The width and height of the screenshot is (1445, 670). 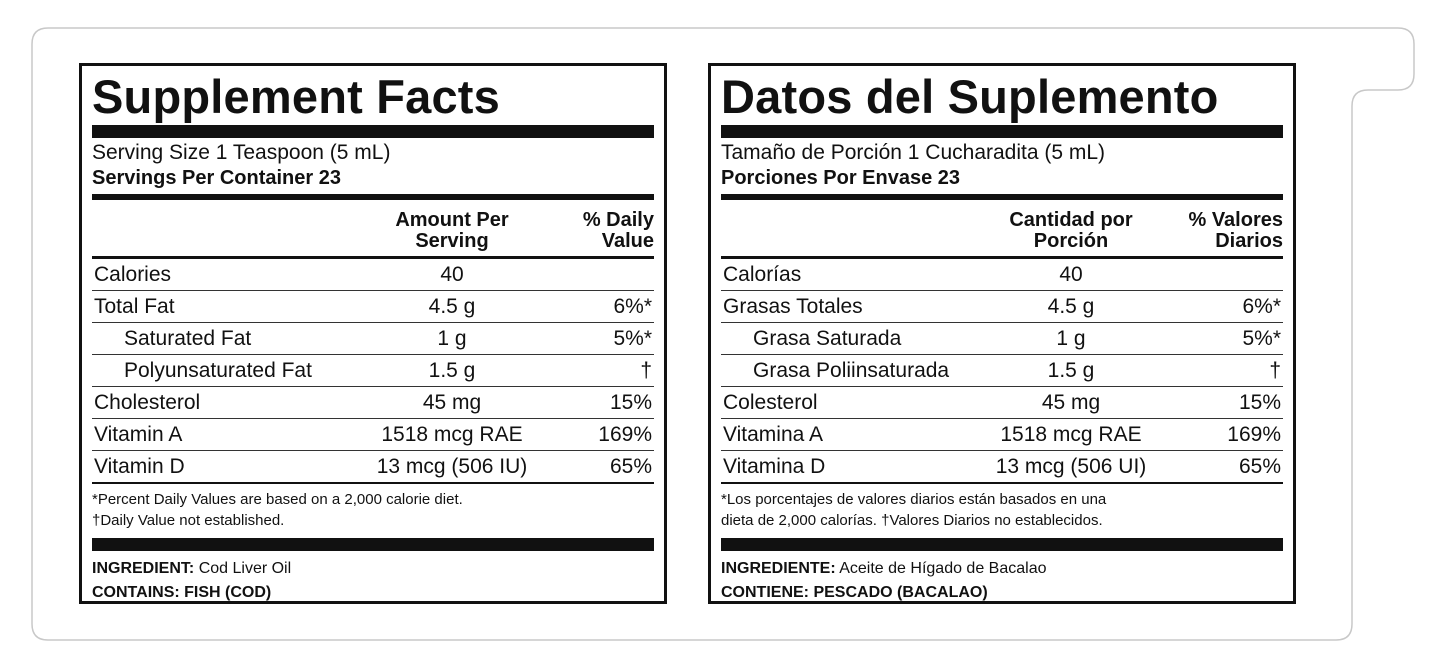 I want to click on nutrient-name: Calories, so click(x=133, y=274).